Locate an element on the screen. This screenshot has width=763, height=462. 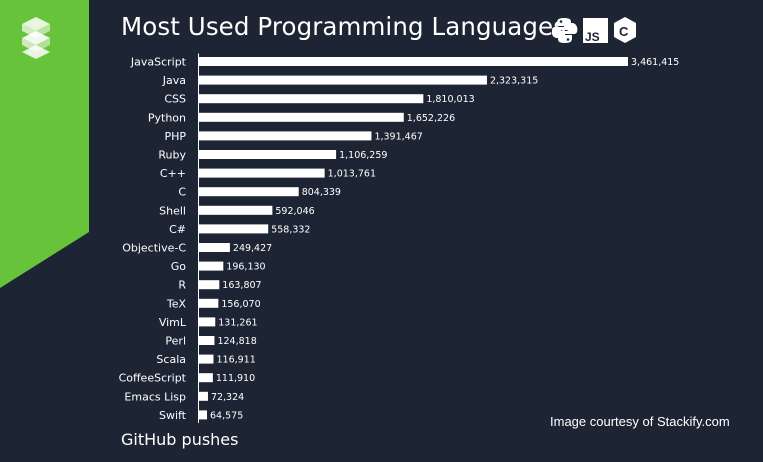
c-icon: C is located at coordinates (625, 30).